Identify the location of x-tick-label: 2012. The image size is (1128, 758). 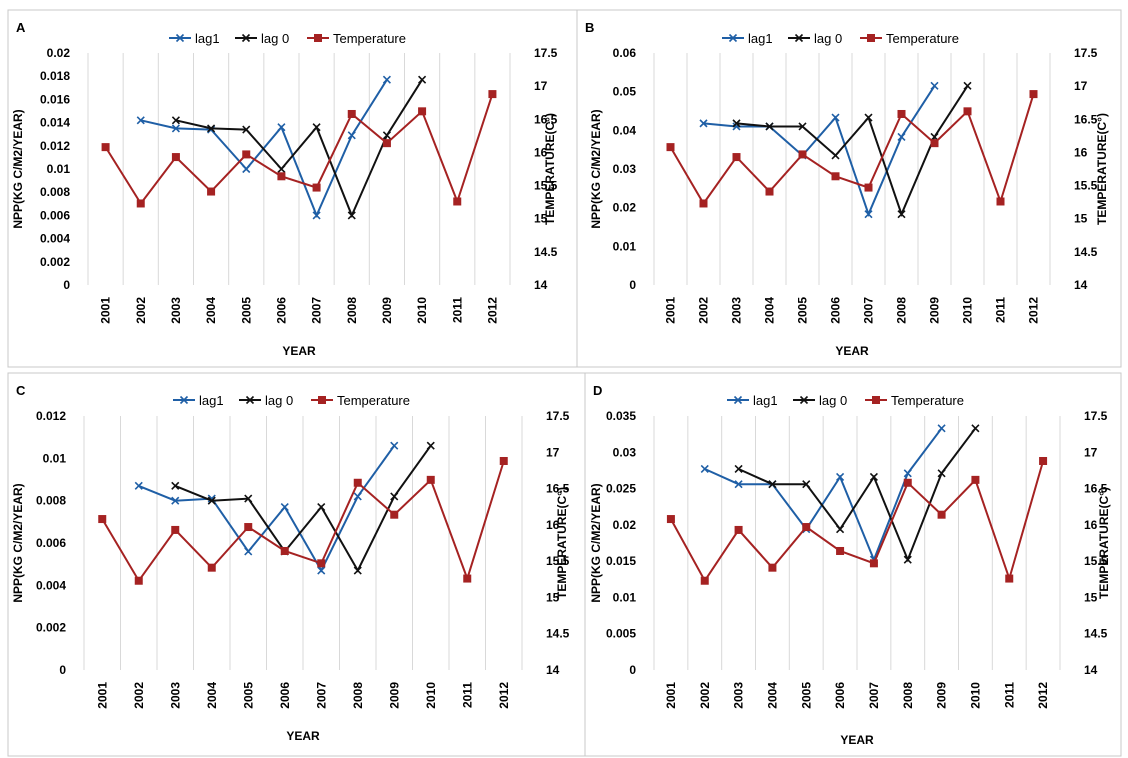
(504, 695).